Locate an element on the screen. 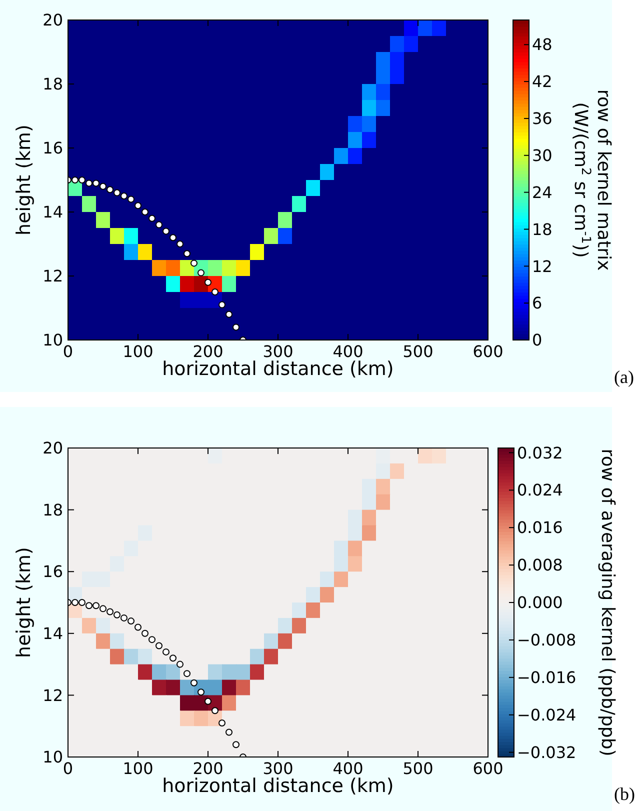 The height and width of the screenshot is (811, 644). color-bar-label: 48 is located at coordinates (542, 44).